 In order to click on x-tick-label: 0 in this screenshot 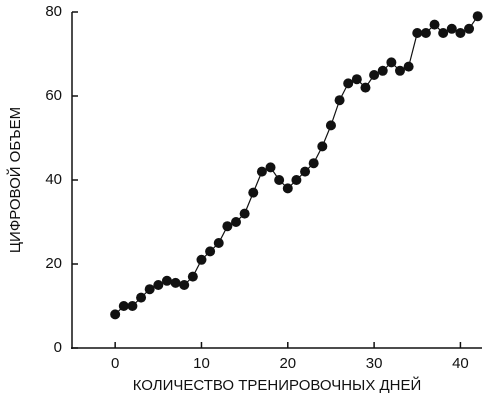, I will do `click(115, 363)`.